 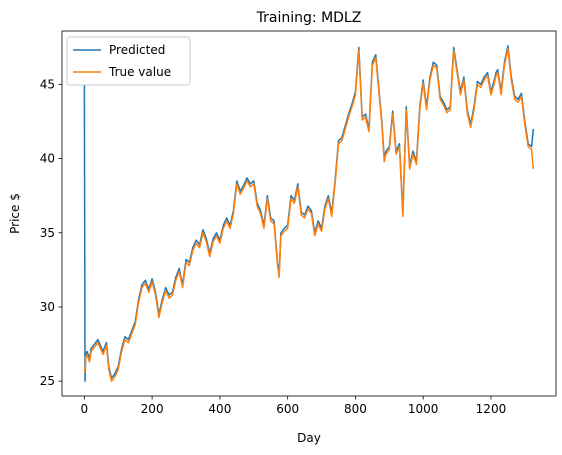 I want to click on x-axis: 0 200 400 600 800 1000 1200, so click(x=294, y=406).